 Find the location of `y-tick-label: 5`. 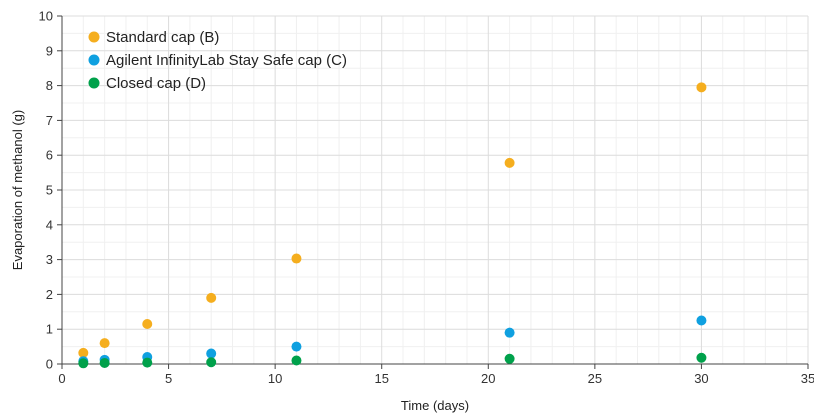

y-tick-label: 5 is located at coordinates (49, 190).